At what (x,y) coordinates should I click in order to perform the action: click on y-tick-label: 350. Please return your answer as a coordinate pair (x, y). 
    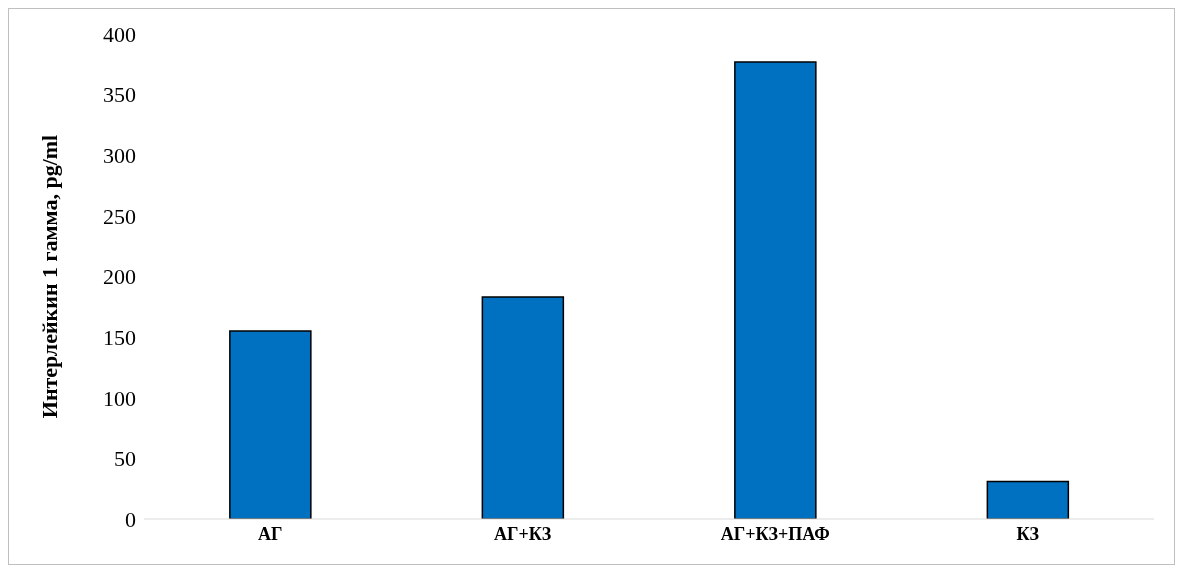
    Looking at the image, I should click on (119, 95).